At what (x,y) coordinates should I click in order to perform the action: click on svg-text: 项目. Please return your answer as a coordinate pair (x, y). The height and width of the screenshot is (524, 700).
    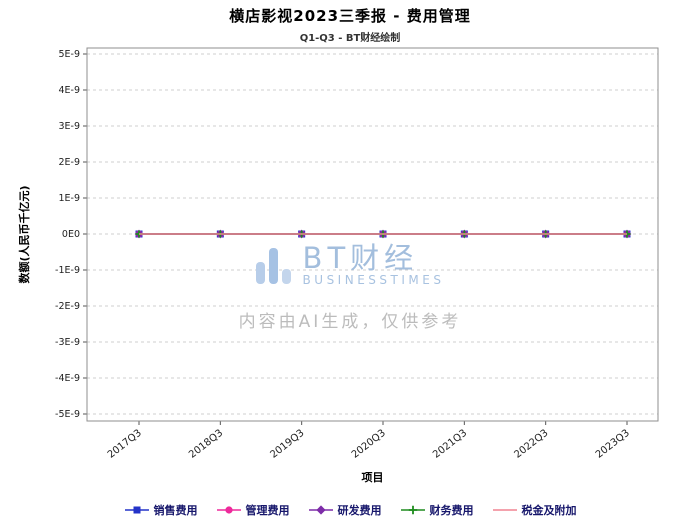
    Looking at the image, I should click on (373, 477).